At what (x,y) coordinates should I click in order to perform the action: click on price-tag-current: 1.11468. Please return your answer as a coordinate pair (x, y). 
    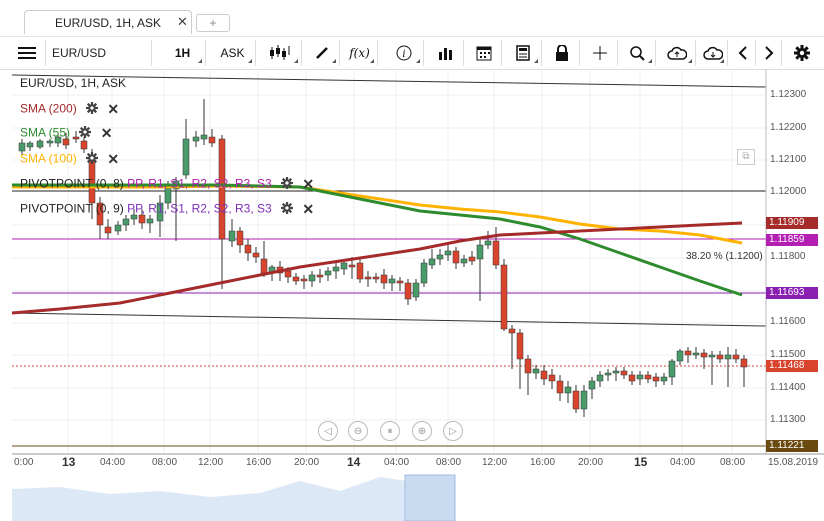
    Looking at the image, I should click on (792, 366).